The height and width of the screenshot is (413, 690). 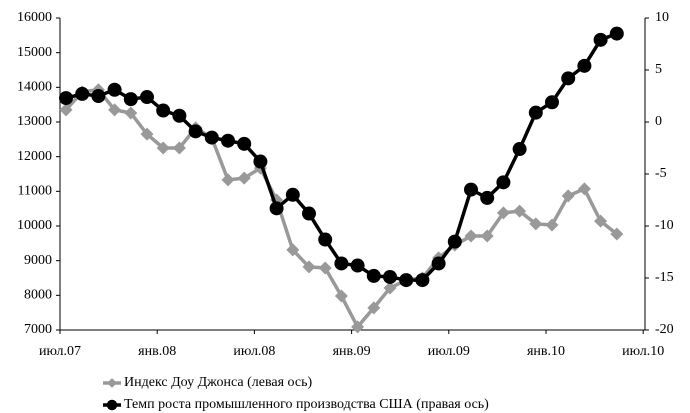 What do you see at coordinates (38, 260) in the screenshot?
I see `y-tick-label: 9000` at bounding box center [38, 260].